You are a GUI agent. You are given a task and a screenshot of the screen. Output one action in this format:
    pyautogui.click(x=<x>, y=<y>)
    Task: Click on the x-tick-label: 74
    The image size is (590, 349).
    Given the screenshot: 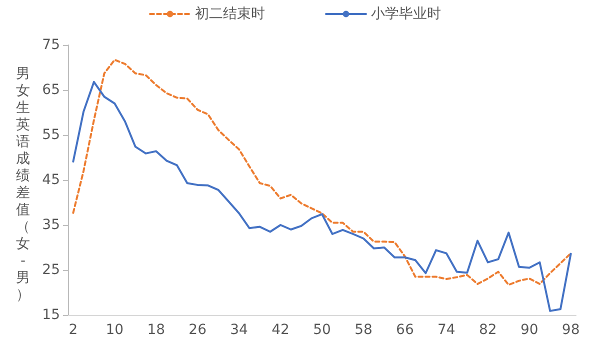 What is the action you would take?
    pyautogui.click(x=446, y=330)
    